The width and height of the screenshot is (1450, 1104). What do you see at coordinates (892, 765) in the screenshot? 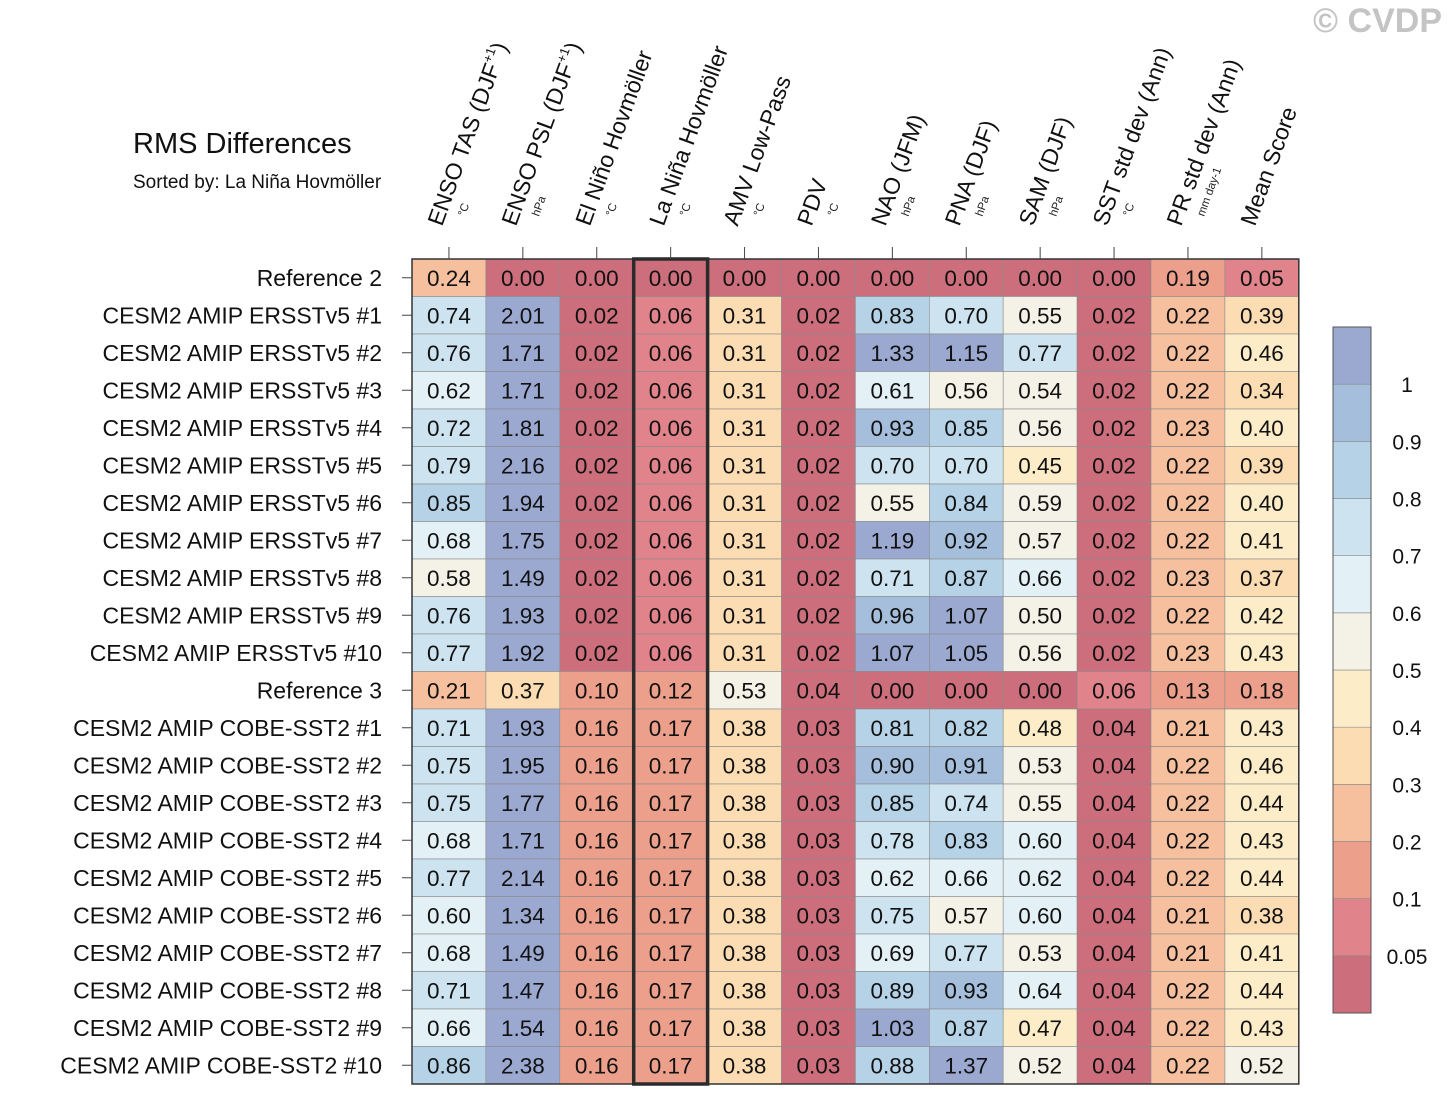
I see `cell-value: 0.90` at bounding box center [892, 765].